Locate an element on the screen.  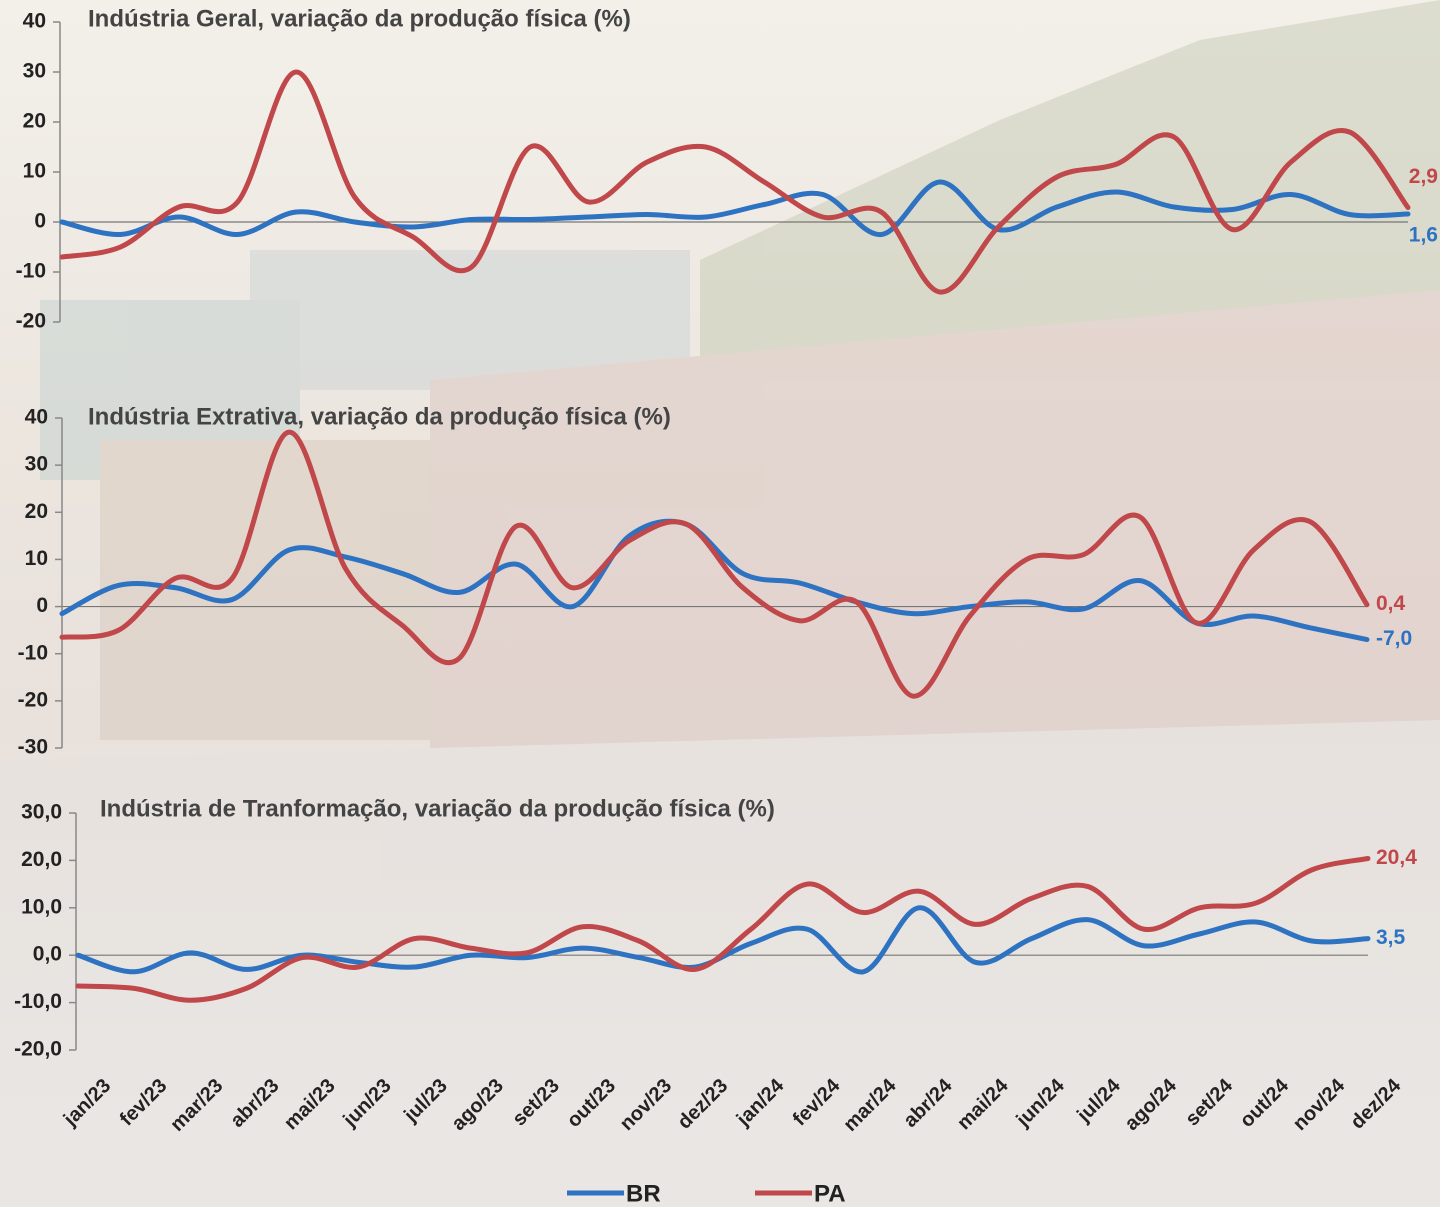
y-tick-label: -20,0 is located at coordinates (38, 1049).